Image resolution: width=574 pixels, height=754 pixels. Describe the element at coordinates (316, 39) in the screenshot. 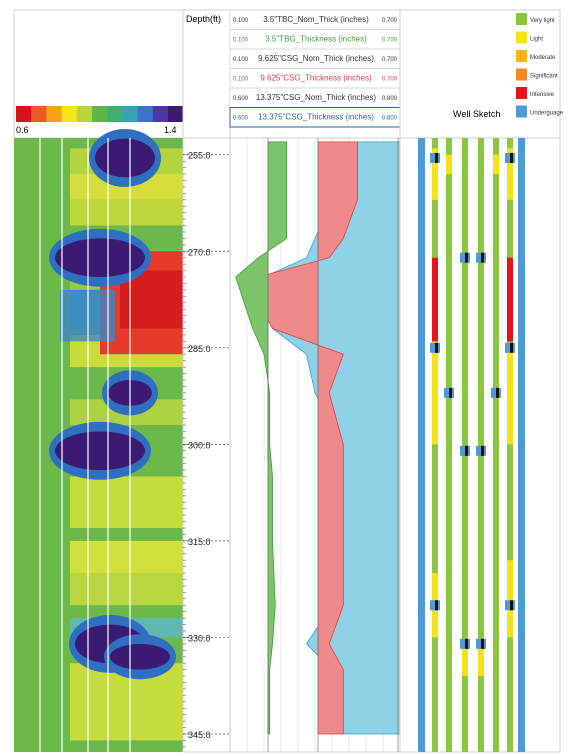

I see `curve-header-name: 3.5"TBG_Thickness (inches)` at that location.